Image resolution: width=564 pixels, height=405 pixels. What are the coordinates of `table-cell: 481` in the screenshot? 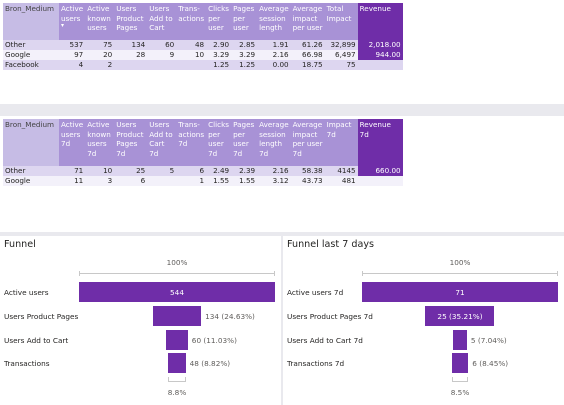 It's located at (341, 181).